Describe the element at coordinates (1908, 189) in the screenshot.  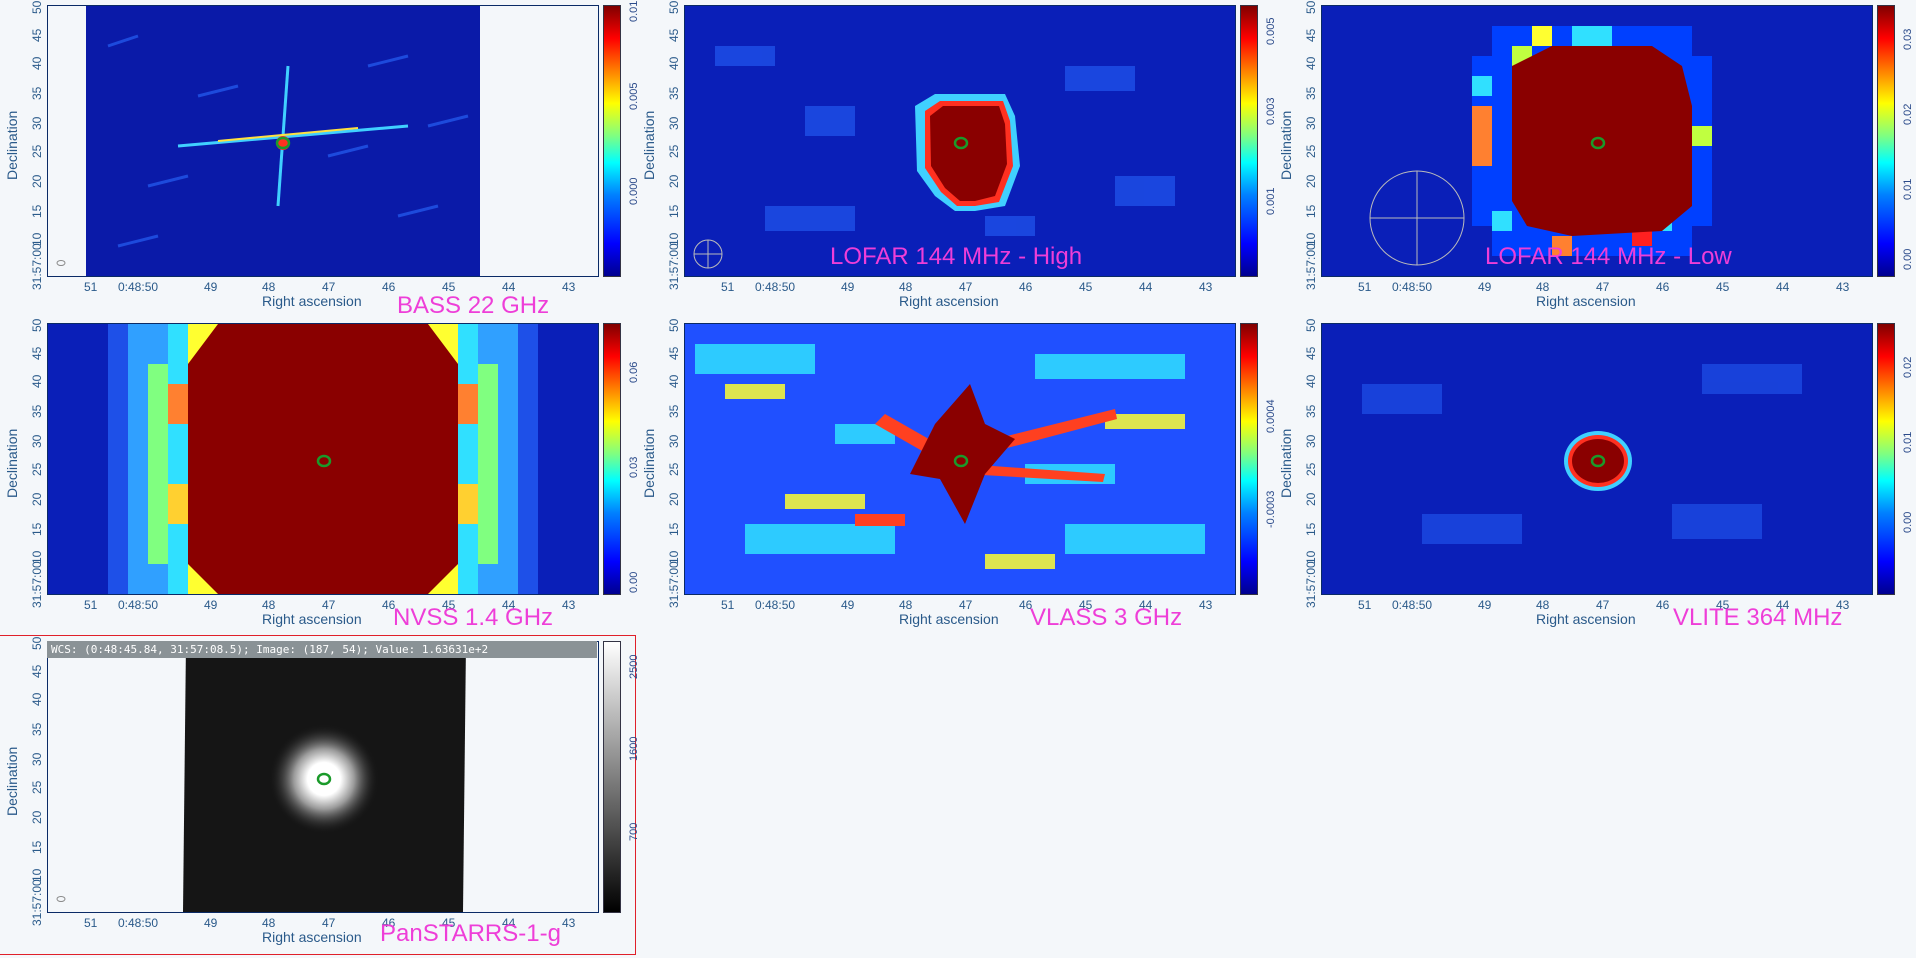
I see `colorbar-tick: 0.01` at that location.